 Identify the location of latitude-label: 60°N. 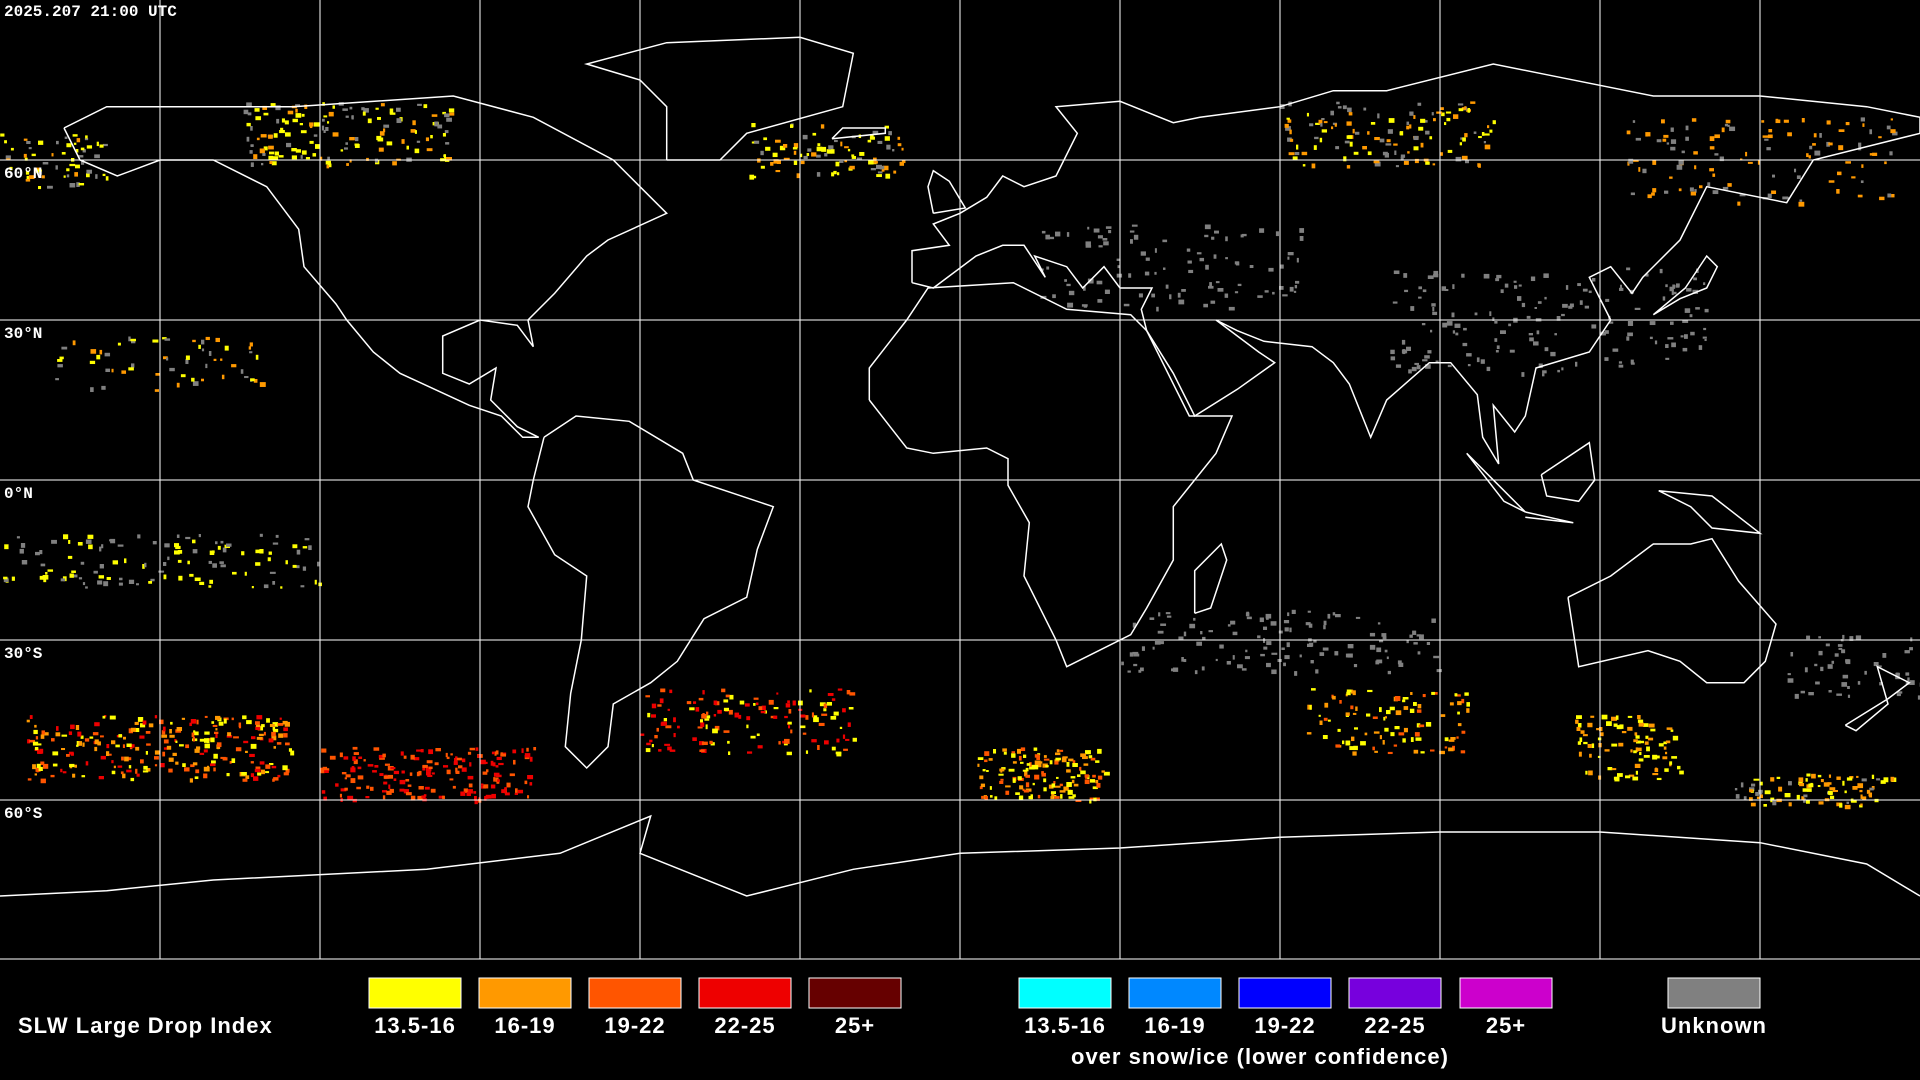
(23, 174).